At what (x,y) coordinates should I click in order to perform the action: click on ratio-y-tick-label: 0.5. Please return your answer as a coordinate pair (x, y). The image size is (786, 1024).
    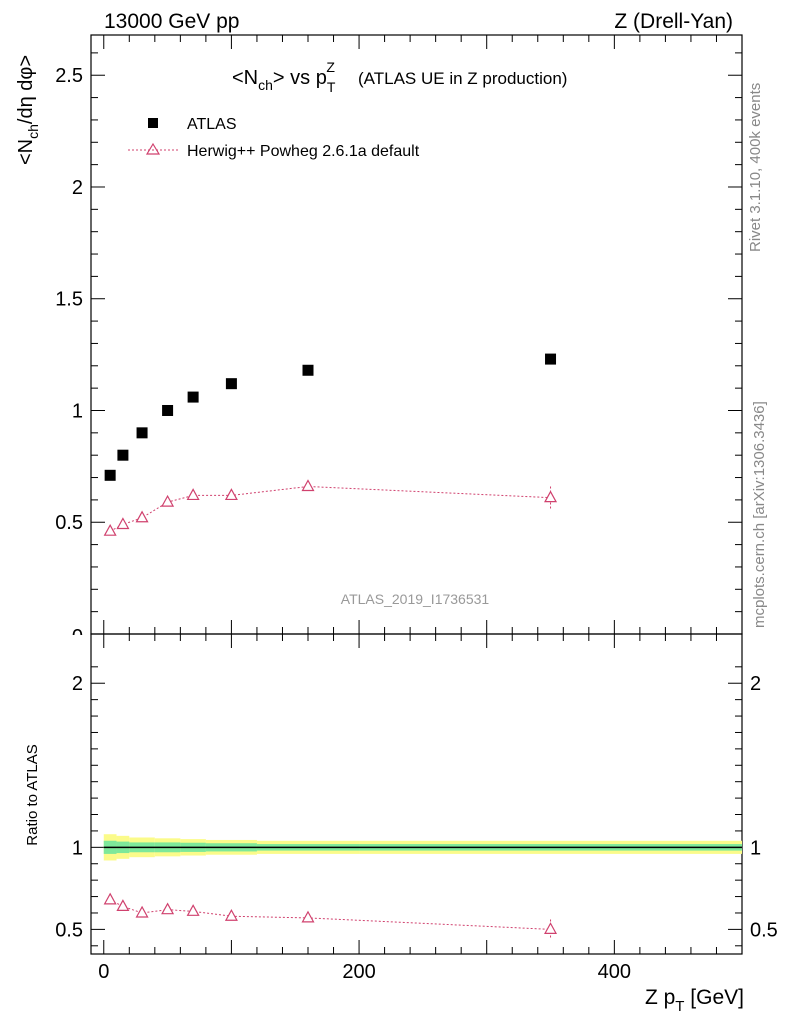
    Looking at the image, I should click on (69, 930).